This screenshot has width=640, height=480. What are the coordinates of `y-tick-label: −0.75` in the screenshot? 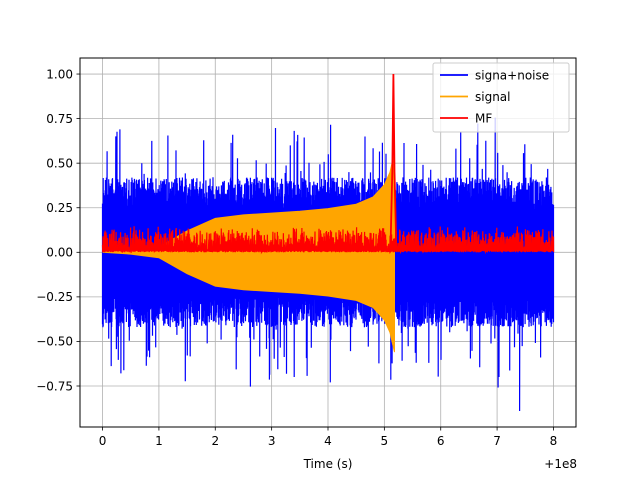 It's located at (54, 386).